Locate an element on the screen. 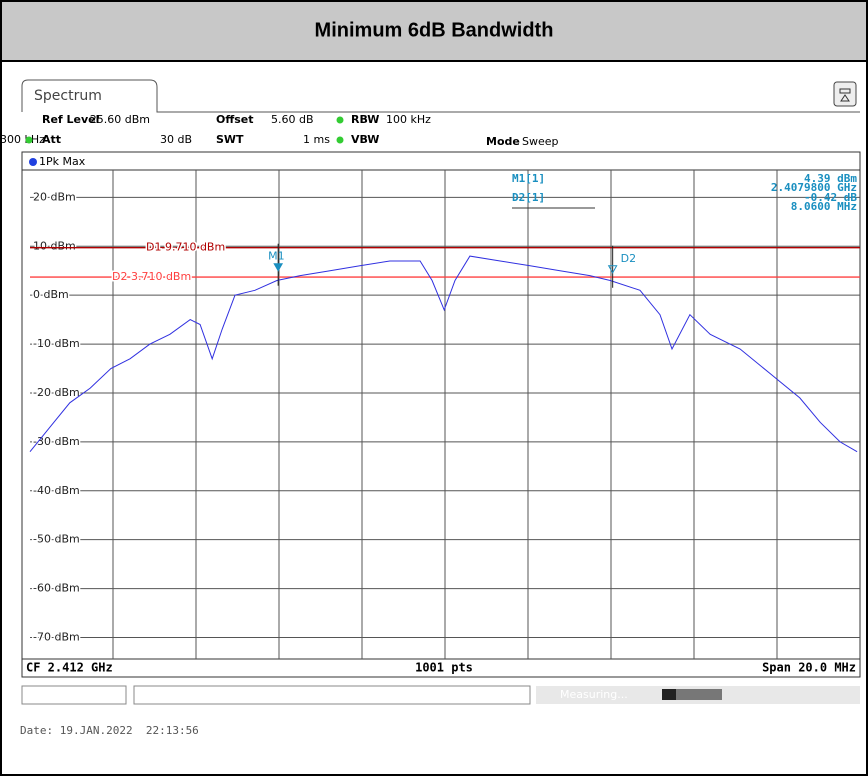 The image size is (868, 780). footer-label: CF 2.412 GHz is located at coordinates (69, 668).